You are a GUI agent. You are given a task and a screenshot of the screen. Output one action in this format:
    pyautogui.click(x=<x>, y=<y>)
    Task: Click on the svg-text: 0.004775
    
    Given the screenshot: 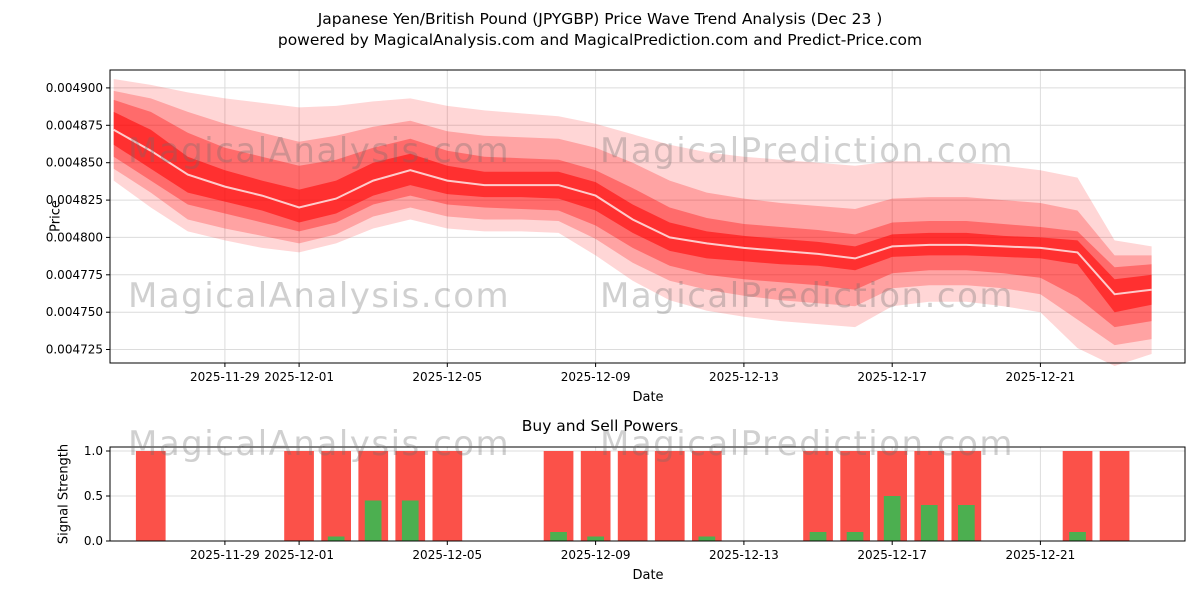 What is the action you would take?
    pyautogui.click(x=74, y=275)
    